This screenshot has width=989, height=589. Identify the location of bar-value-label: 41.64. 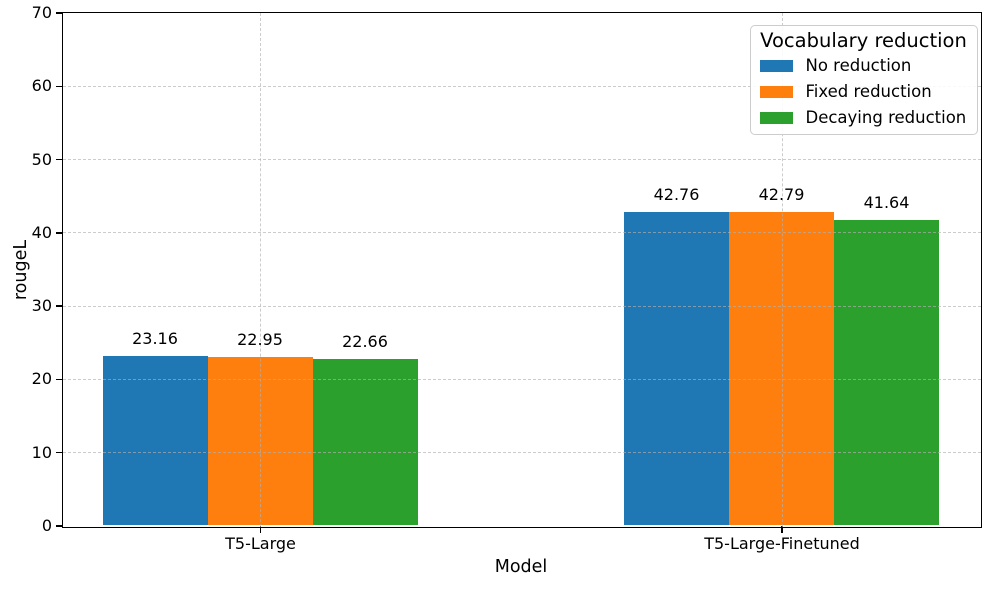
(886, 203).